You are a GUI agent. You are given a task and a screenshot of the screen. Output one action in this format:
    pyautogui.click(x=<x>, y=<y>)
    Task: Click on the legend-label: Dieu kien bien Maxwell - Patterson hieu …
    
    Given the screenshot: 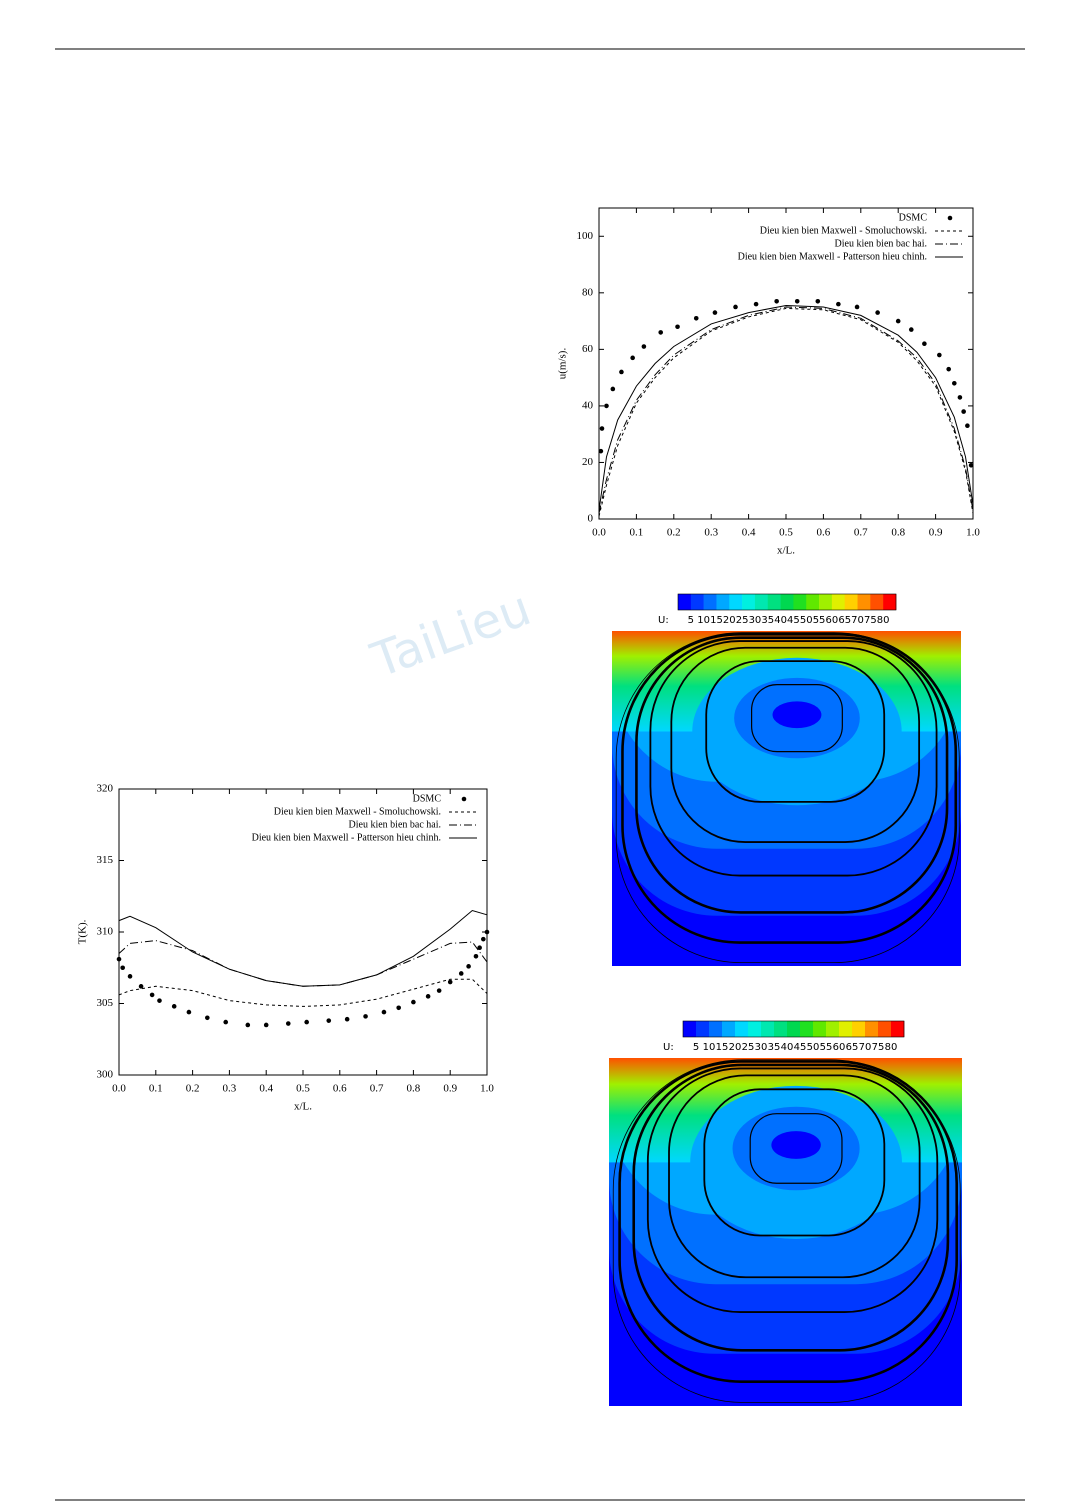 What is the action you would take?
    pyautogui.click(x=832, y=256)
    